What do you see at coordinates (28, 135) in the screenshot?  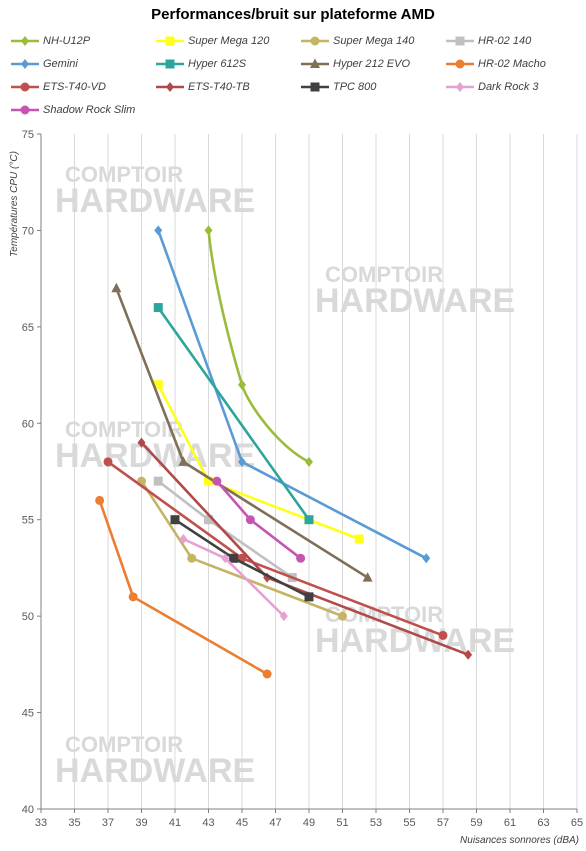 I see `y-tick-label: 75` at bounding box center [28, 135].